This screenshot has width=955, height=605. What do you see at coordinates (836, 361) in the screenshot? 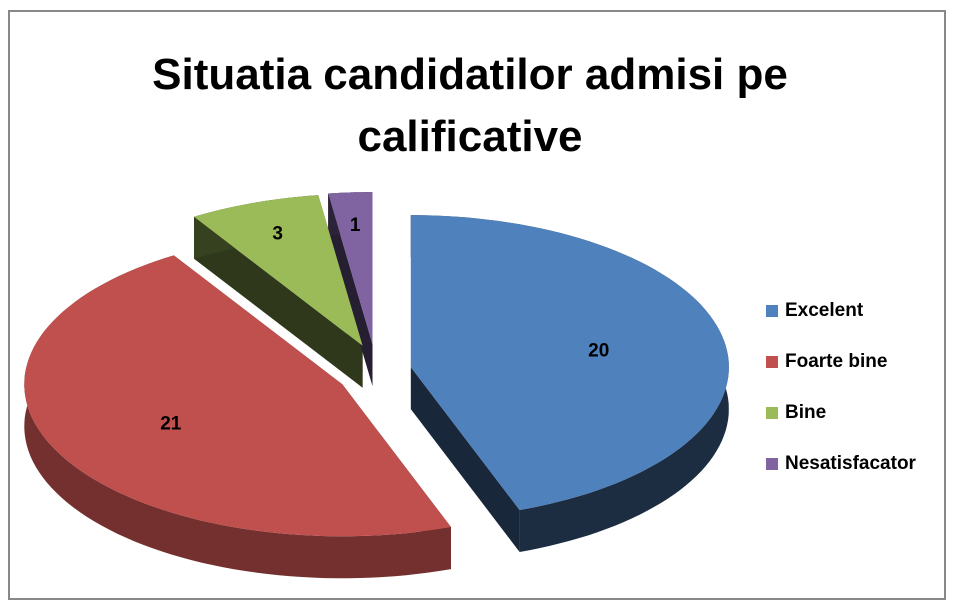
I see `legend-label: Foarte bine` at bounding box center [836, 361].